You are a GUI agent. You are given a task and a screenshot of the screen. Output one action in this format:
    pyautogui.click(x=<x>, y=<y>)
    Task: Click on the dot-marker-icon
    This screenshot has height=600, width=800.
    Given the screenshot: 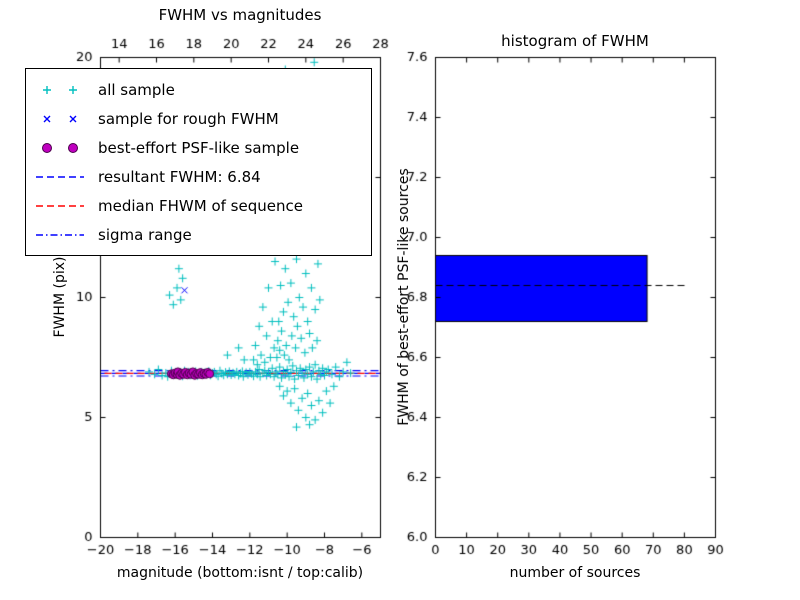 What is the action you would take?
    pyautogui.click(x=60, y=147)
    